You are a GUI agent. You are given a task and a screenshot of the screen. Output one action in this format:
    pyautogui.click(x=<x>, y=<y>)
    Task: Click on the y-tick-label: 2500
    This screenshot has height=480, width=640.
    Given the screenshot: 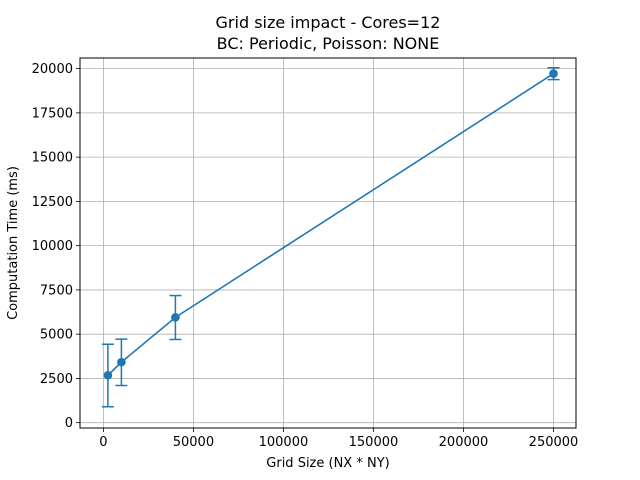 What is the action you would take?
    pyautogui.click(x=56, y=379)
    